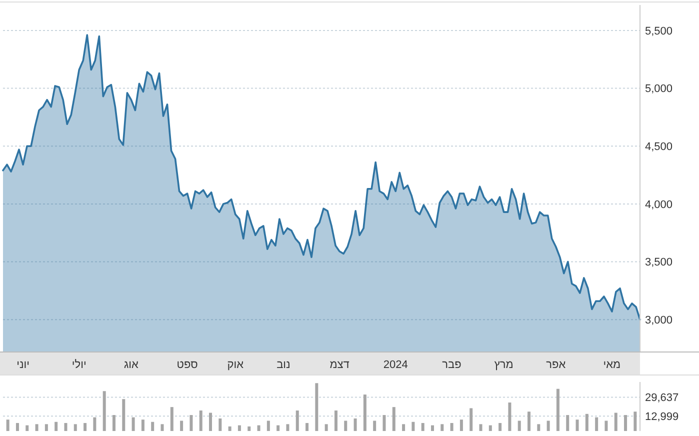  What do you see at coordinates (340, 365) in the screenshot?
I see `x-tick-label: דצמ` at bounding box center [340, 365].